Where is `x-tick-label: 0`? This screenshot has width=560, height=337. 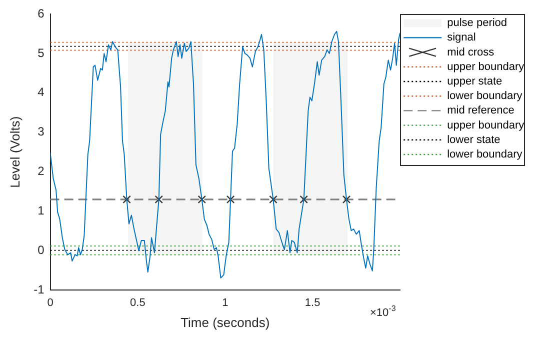
x-tick-label: 0 is located at coordinates (50, 302).